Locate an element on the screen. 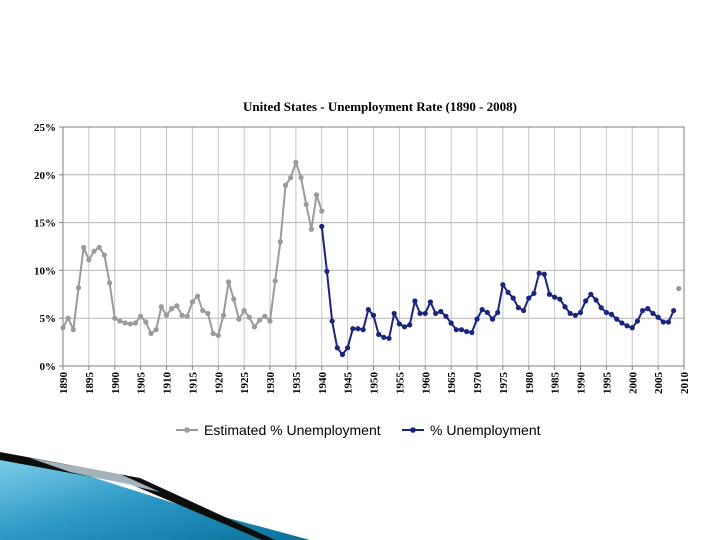 This screenshot has height=540, width=720. x-tick-label: 1960 is located at coordinates (426, 383).